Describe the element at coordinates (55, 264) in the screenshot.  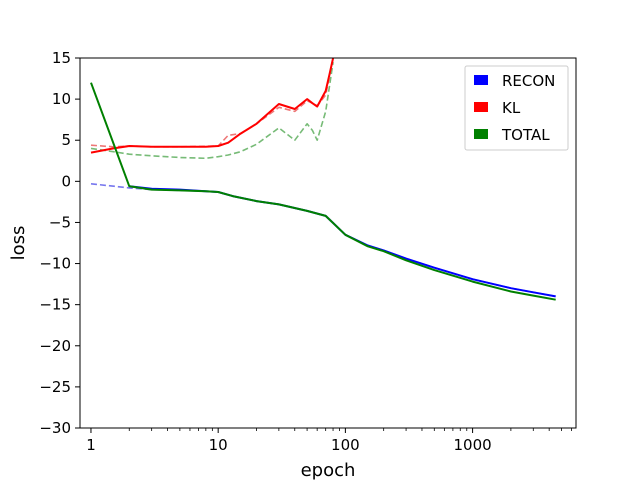
I see `y-tick-label: −10` at that location.